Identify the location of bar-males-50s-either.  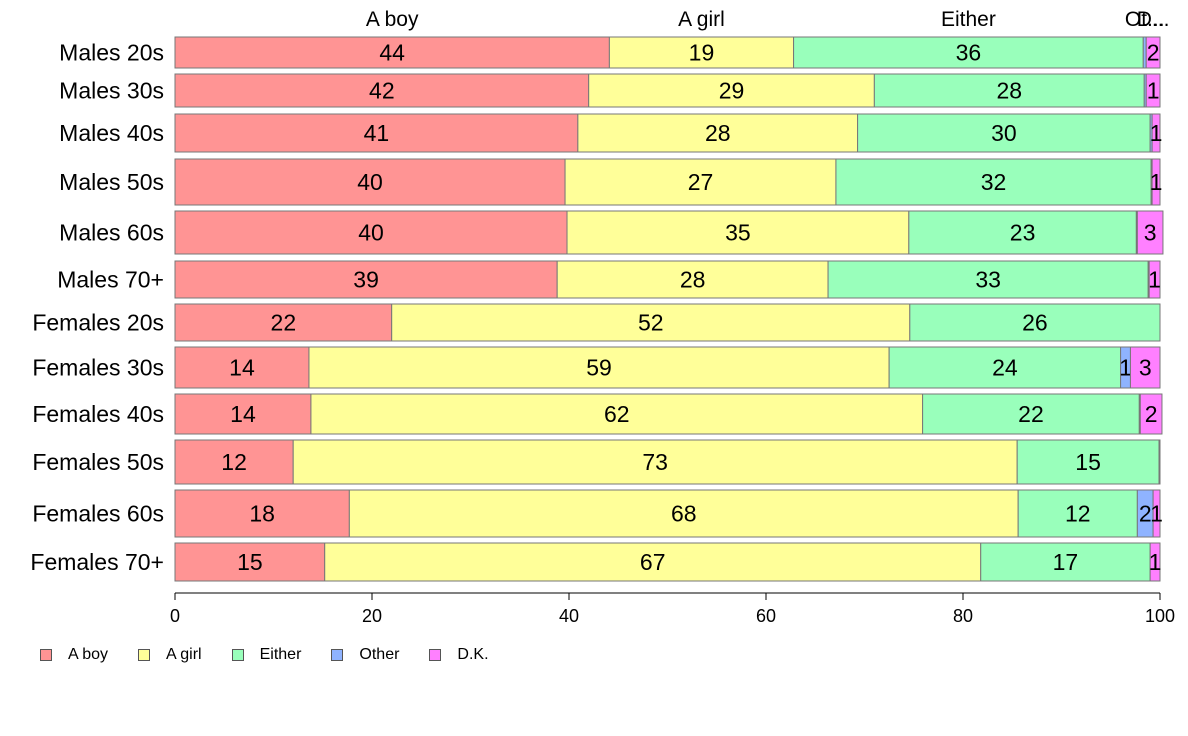
(993, 182).